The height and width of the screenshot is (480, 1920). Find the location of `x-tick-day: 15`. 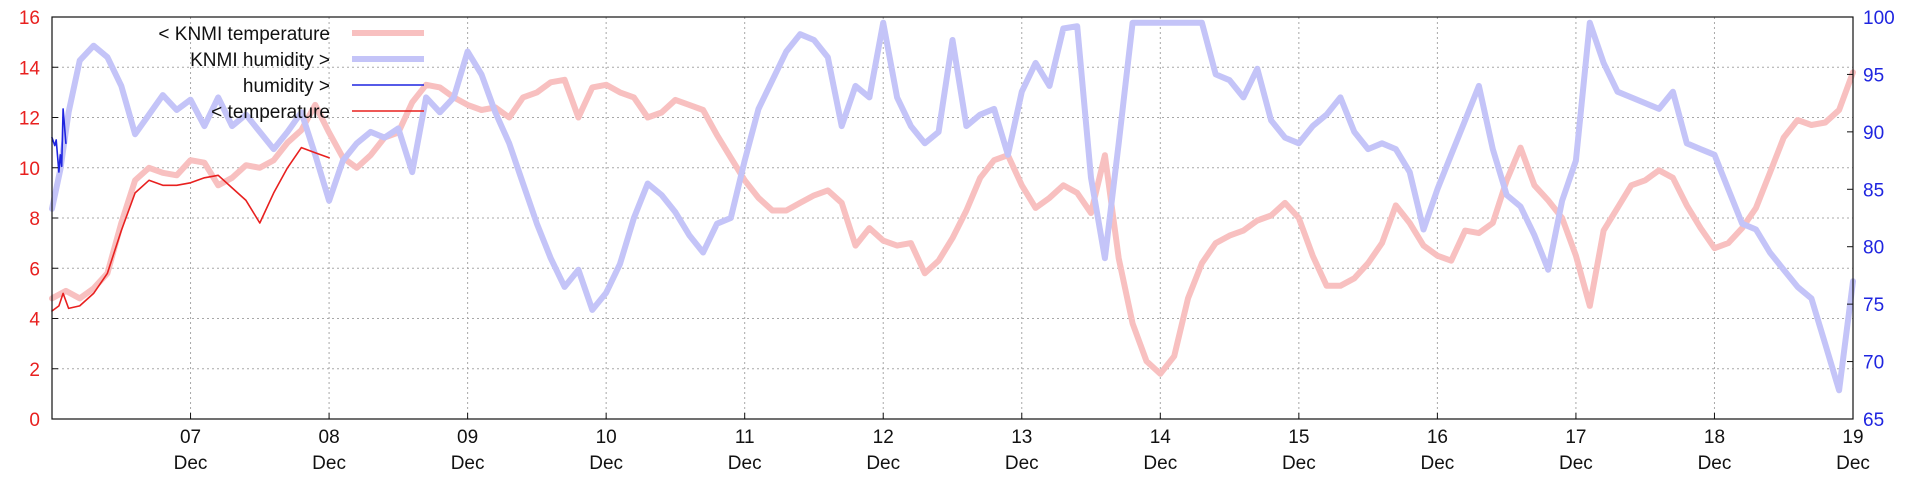

x-tick-day: 15 is located at coordinates (1298, 437).